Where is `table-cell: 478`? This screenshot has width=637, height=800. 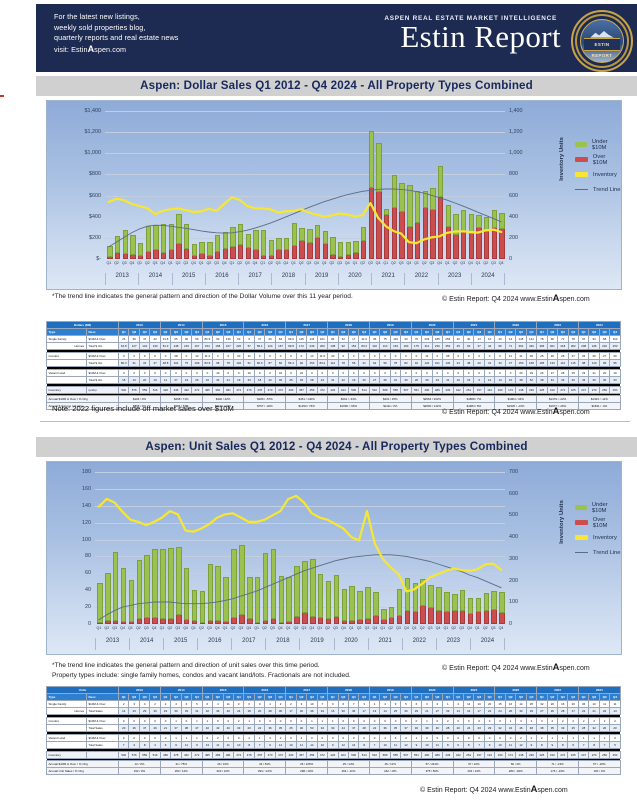
table-cell: 478 is located at coordinates (259, 389).